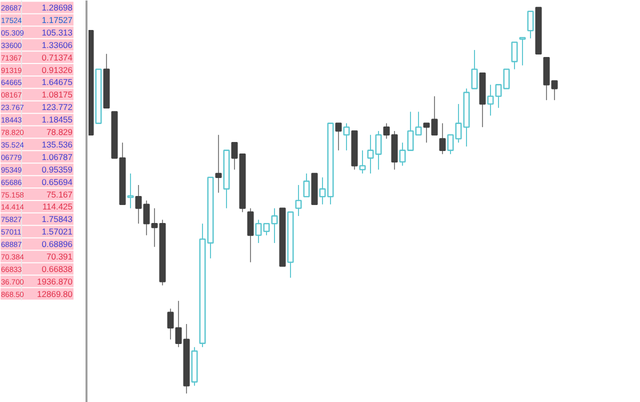 The height and width of the screenshot is (402, 640). What do you see at coordinates (57, 219) in the screenshot?
I see `text: 1.75843` at bounding box center [57, 219].